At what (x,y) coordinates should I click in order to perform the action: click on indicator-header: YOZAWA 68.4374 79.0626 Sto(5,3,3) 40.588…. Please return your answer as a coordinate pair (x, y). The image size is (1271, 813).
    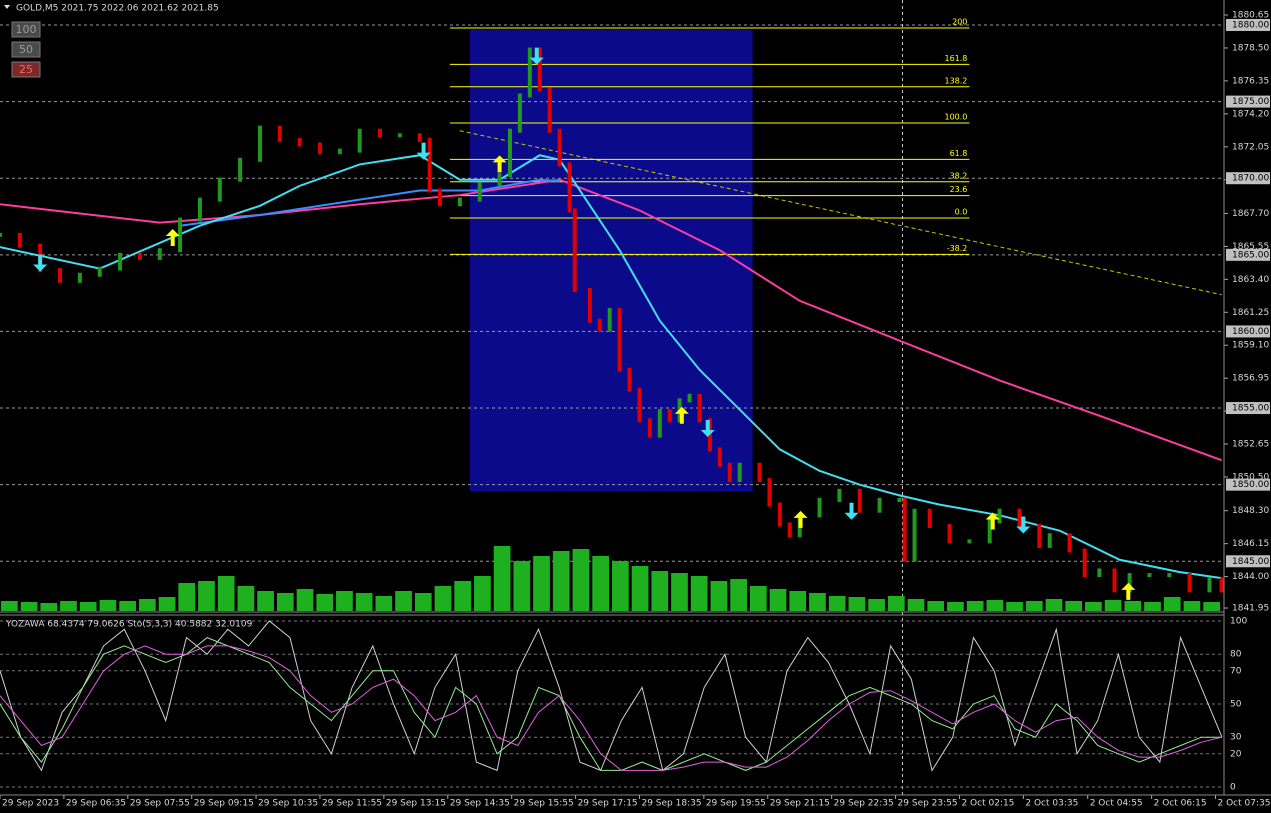
    Looking at the image, I should click on (129, 625).